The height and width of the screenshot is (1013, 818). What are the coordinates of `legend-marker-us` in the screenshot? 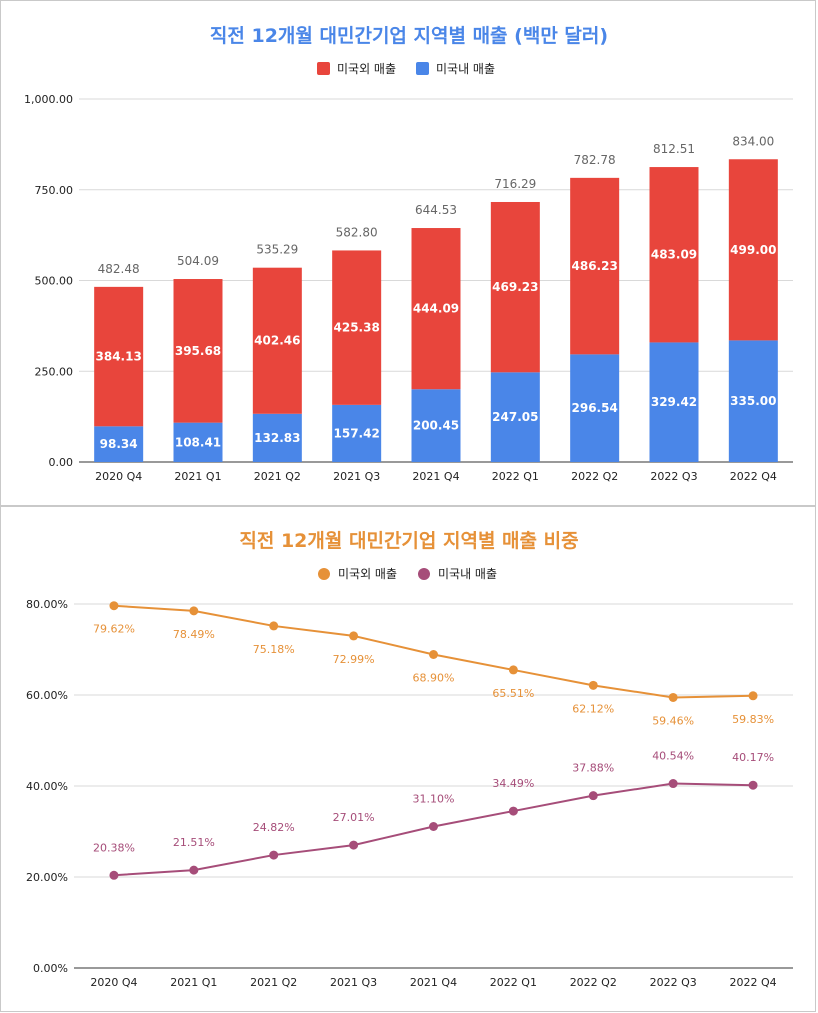 It's located at (424, 574).